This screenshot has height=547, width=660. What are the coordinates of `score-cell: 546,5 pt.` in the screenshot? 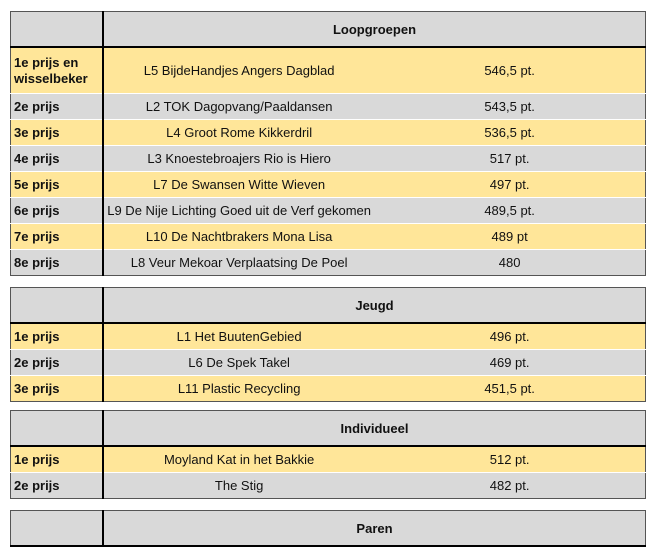 It's located at (510, 70).